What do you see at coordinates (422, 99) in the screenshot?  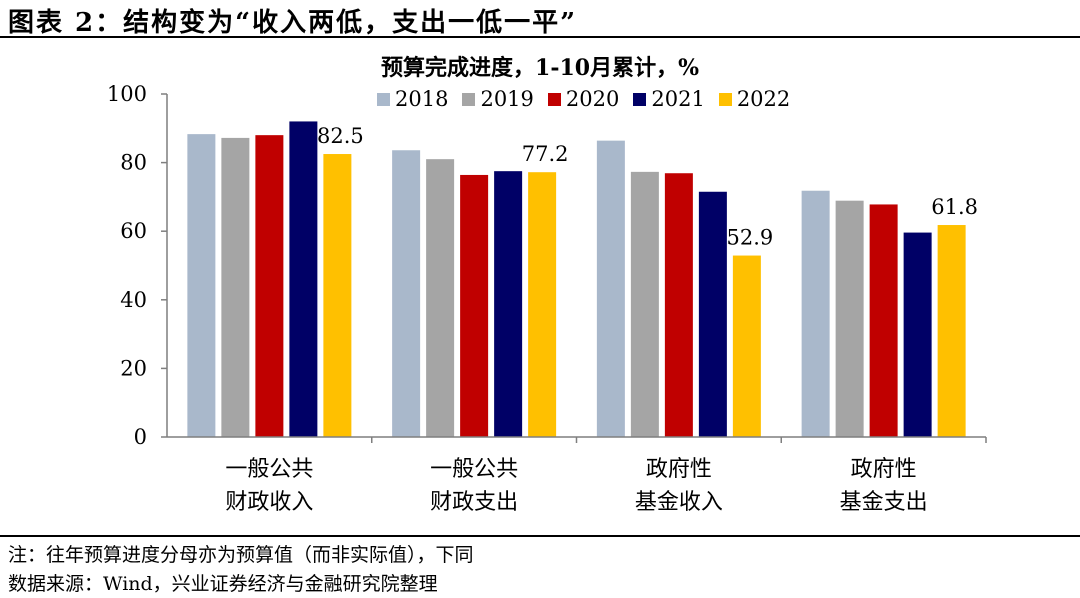 I see `legend-label: 2018` at bounding box center [422, 99].